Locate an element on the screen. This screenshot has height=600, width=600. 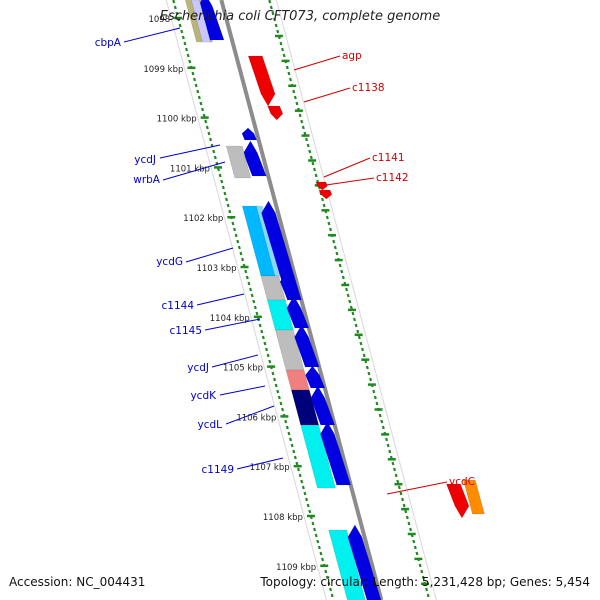
gene-label-ycdj2-leader is located at coordinates (235, 361).